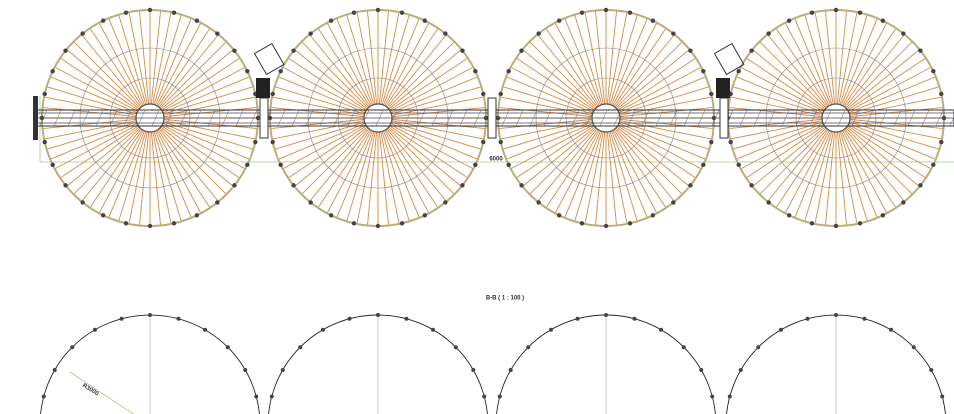 Image resolution: width=954 pixels, height=414 pixels. Describe the element at coordinates (723, 88) in the screenshot. I see `motor` at that location.